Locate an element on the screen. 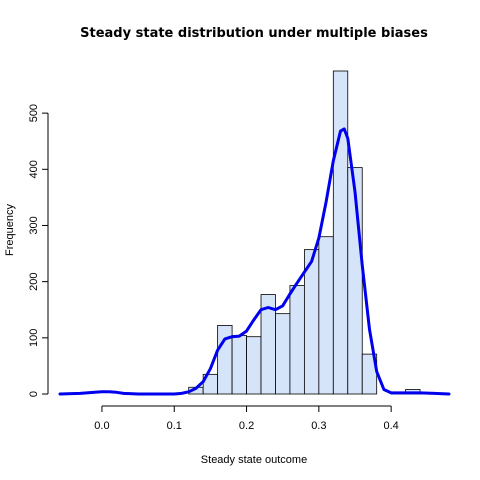 This screenshot has width=480, height=480. x-tick-label: 0.4 is located at coordinates (391, 426).